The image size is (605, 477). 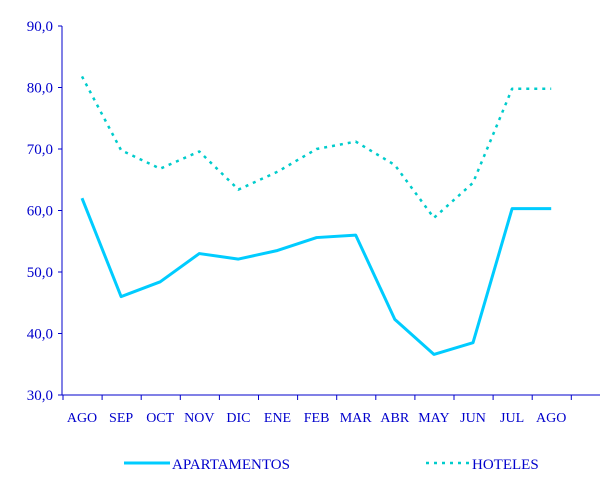 What do you see at coordinates (40, 335) in the screenshot?
I see `y-tick-label: 40,0` at bounding box center [40, 335].